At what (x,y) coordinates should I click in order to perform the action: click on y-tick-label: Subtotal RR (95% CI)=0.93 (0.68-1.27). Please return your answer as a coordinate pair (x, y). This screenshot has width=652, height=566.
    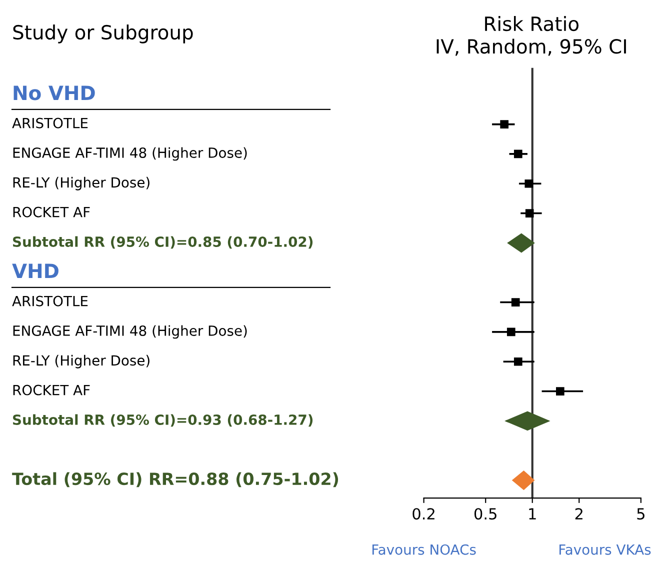
    Looking at the image, I should click on (162, 420).